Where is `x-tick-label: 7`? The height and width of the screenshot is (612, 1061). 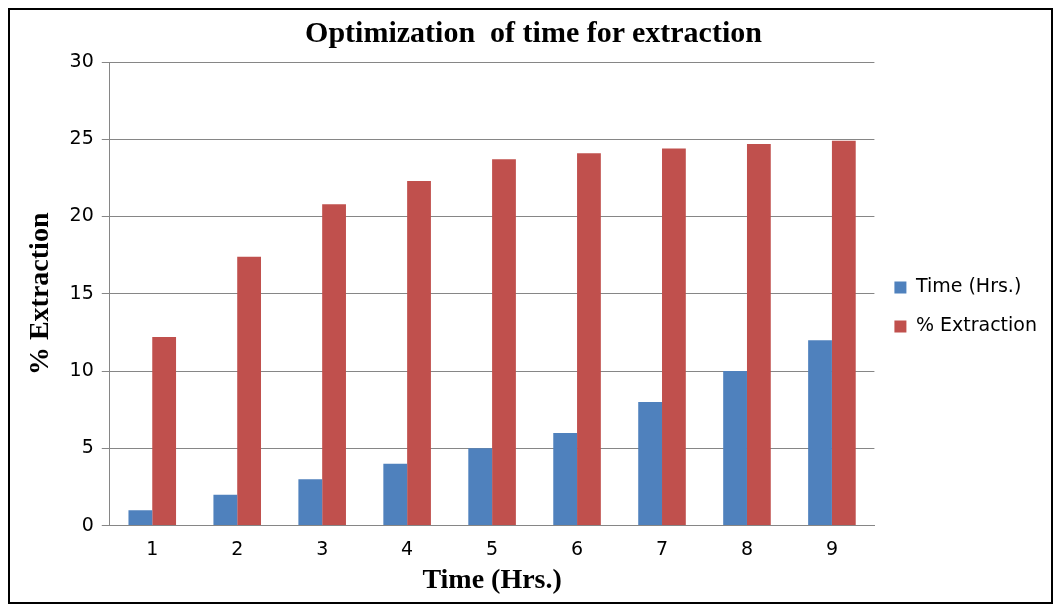 x-tick-label: 7 is located at coordinates (662, 547).